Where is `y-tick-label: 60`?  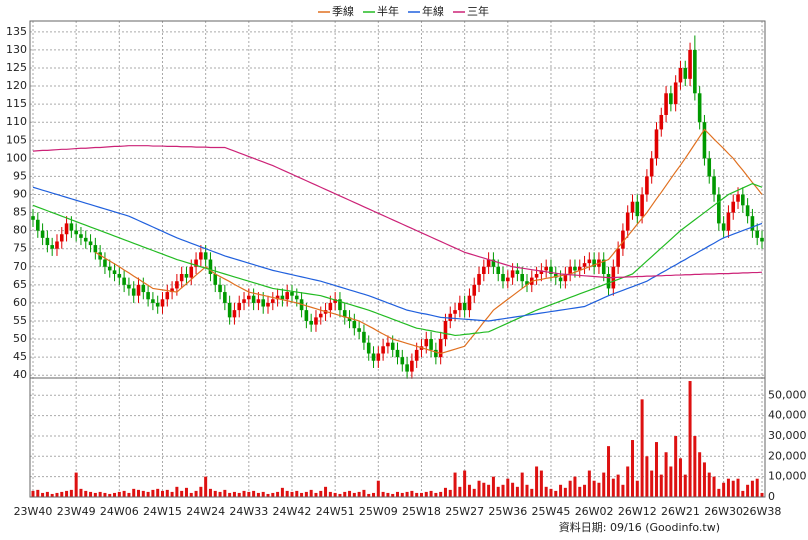
y-tick-label: 60 is located at coordinates (20, 302).